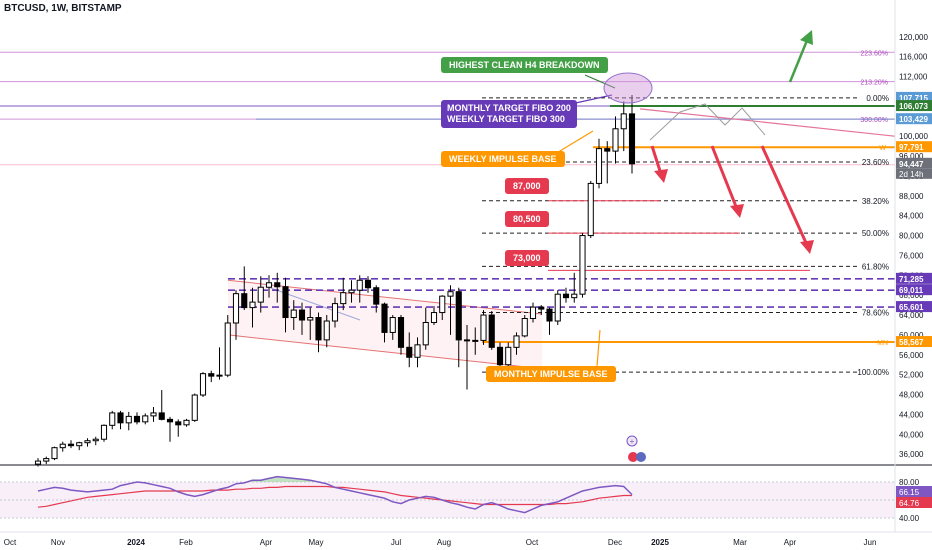  What do you see at coordinates (58, 542) in the screenshot?
I see `x-tick-label: Nov` at bounding box center [58, 542].